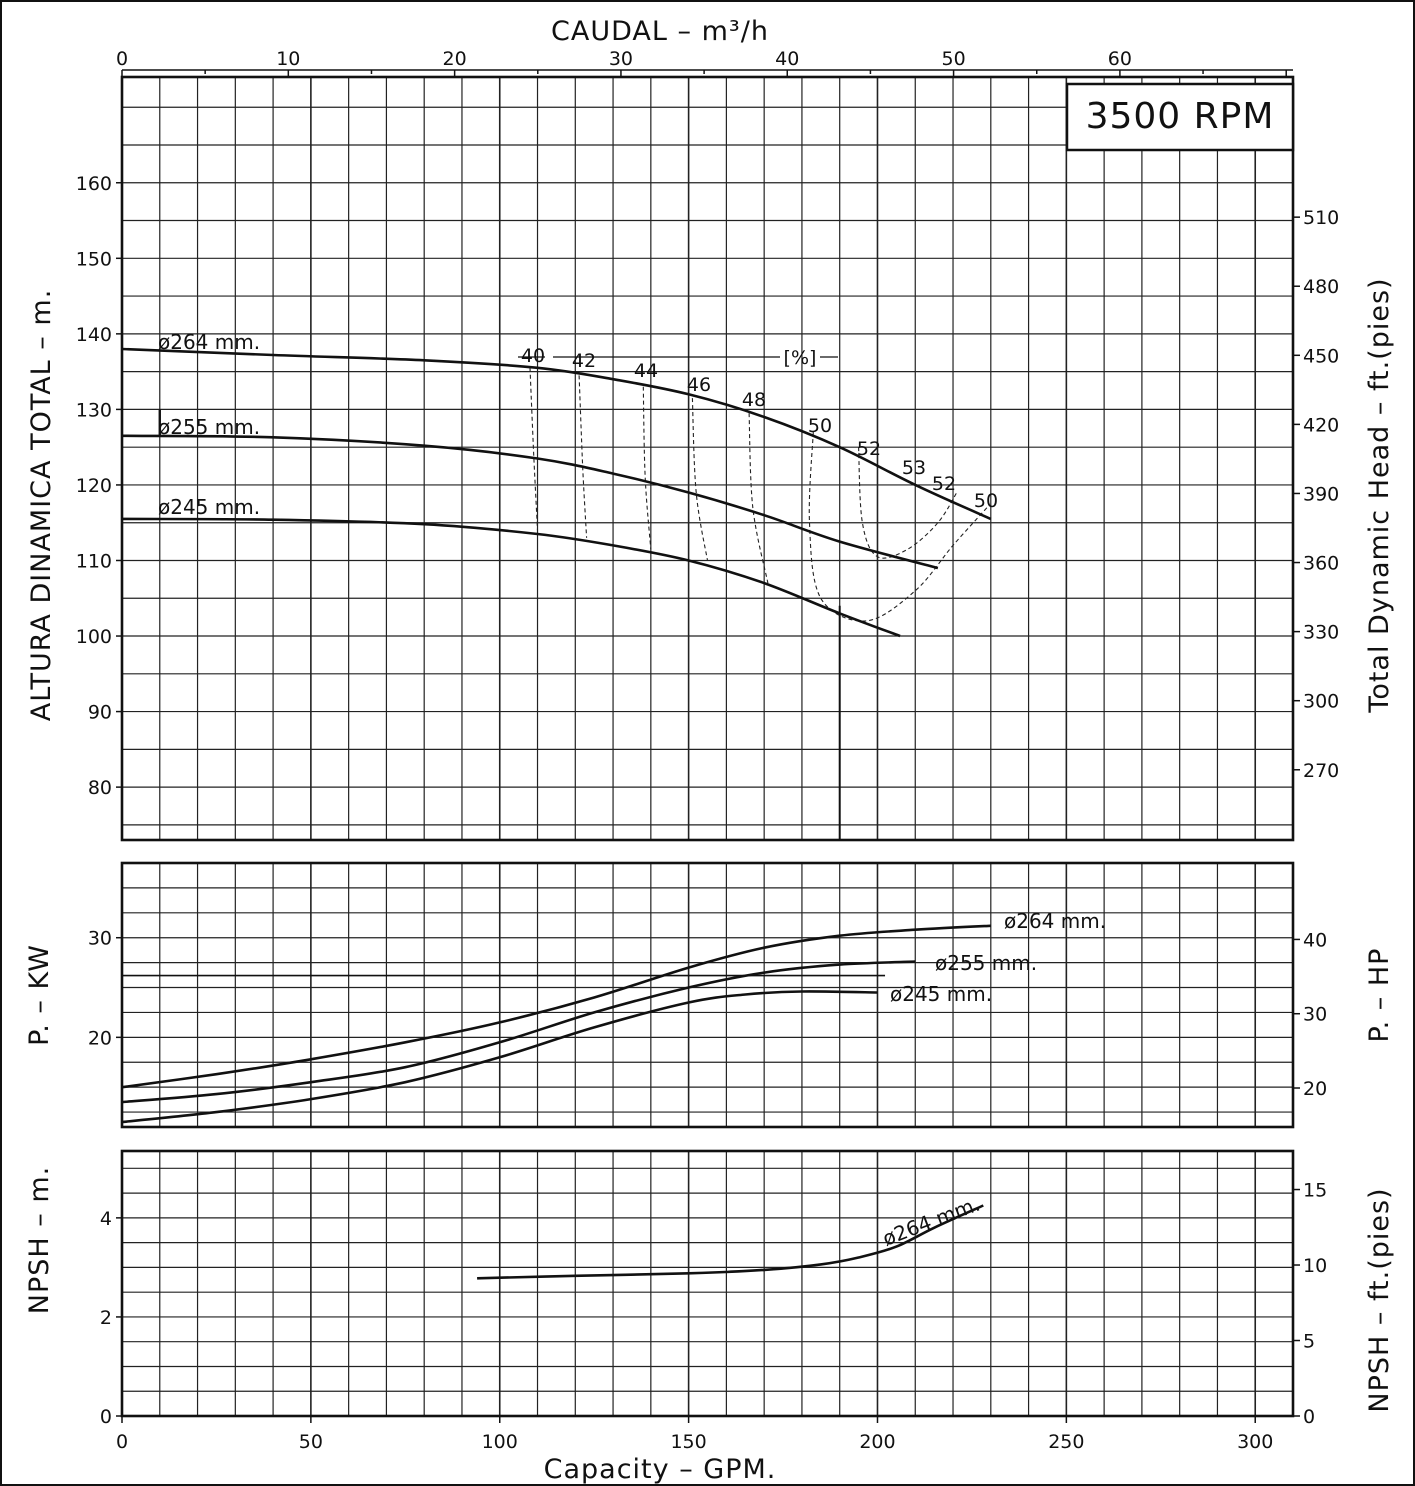 The width and height of the screenshot is (1415, 1486). Describe the element at coordinates (533, 356) in the screenshot. I see `efficiency-label: 40` at that location.